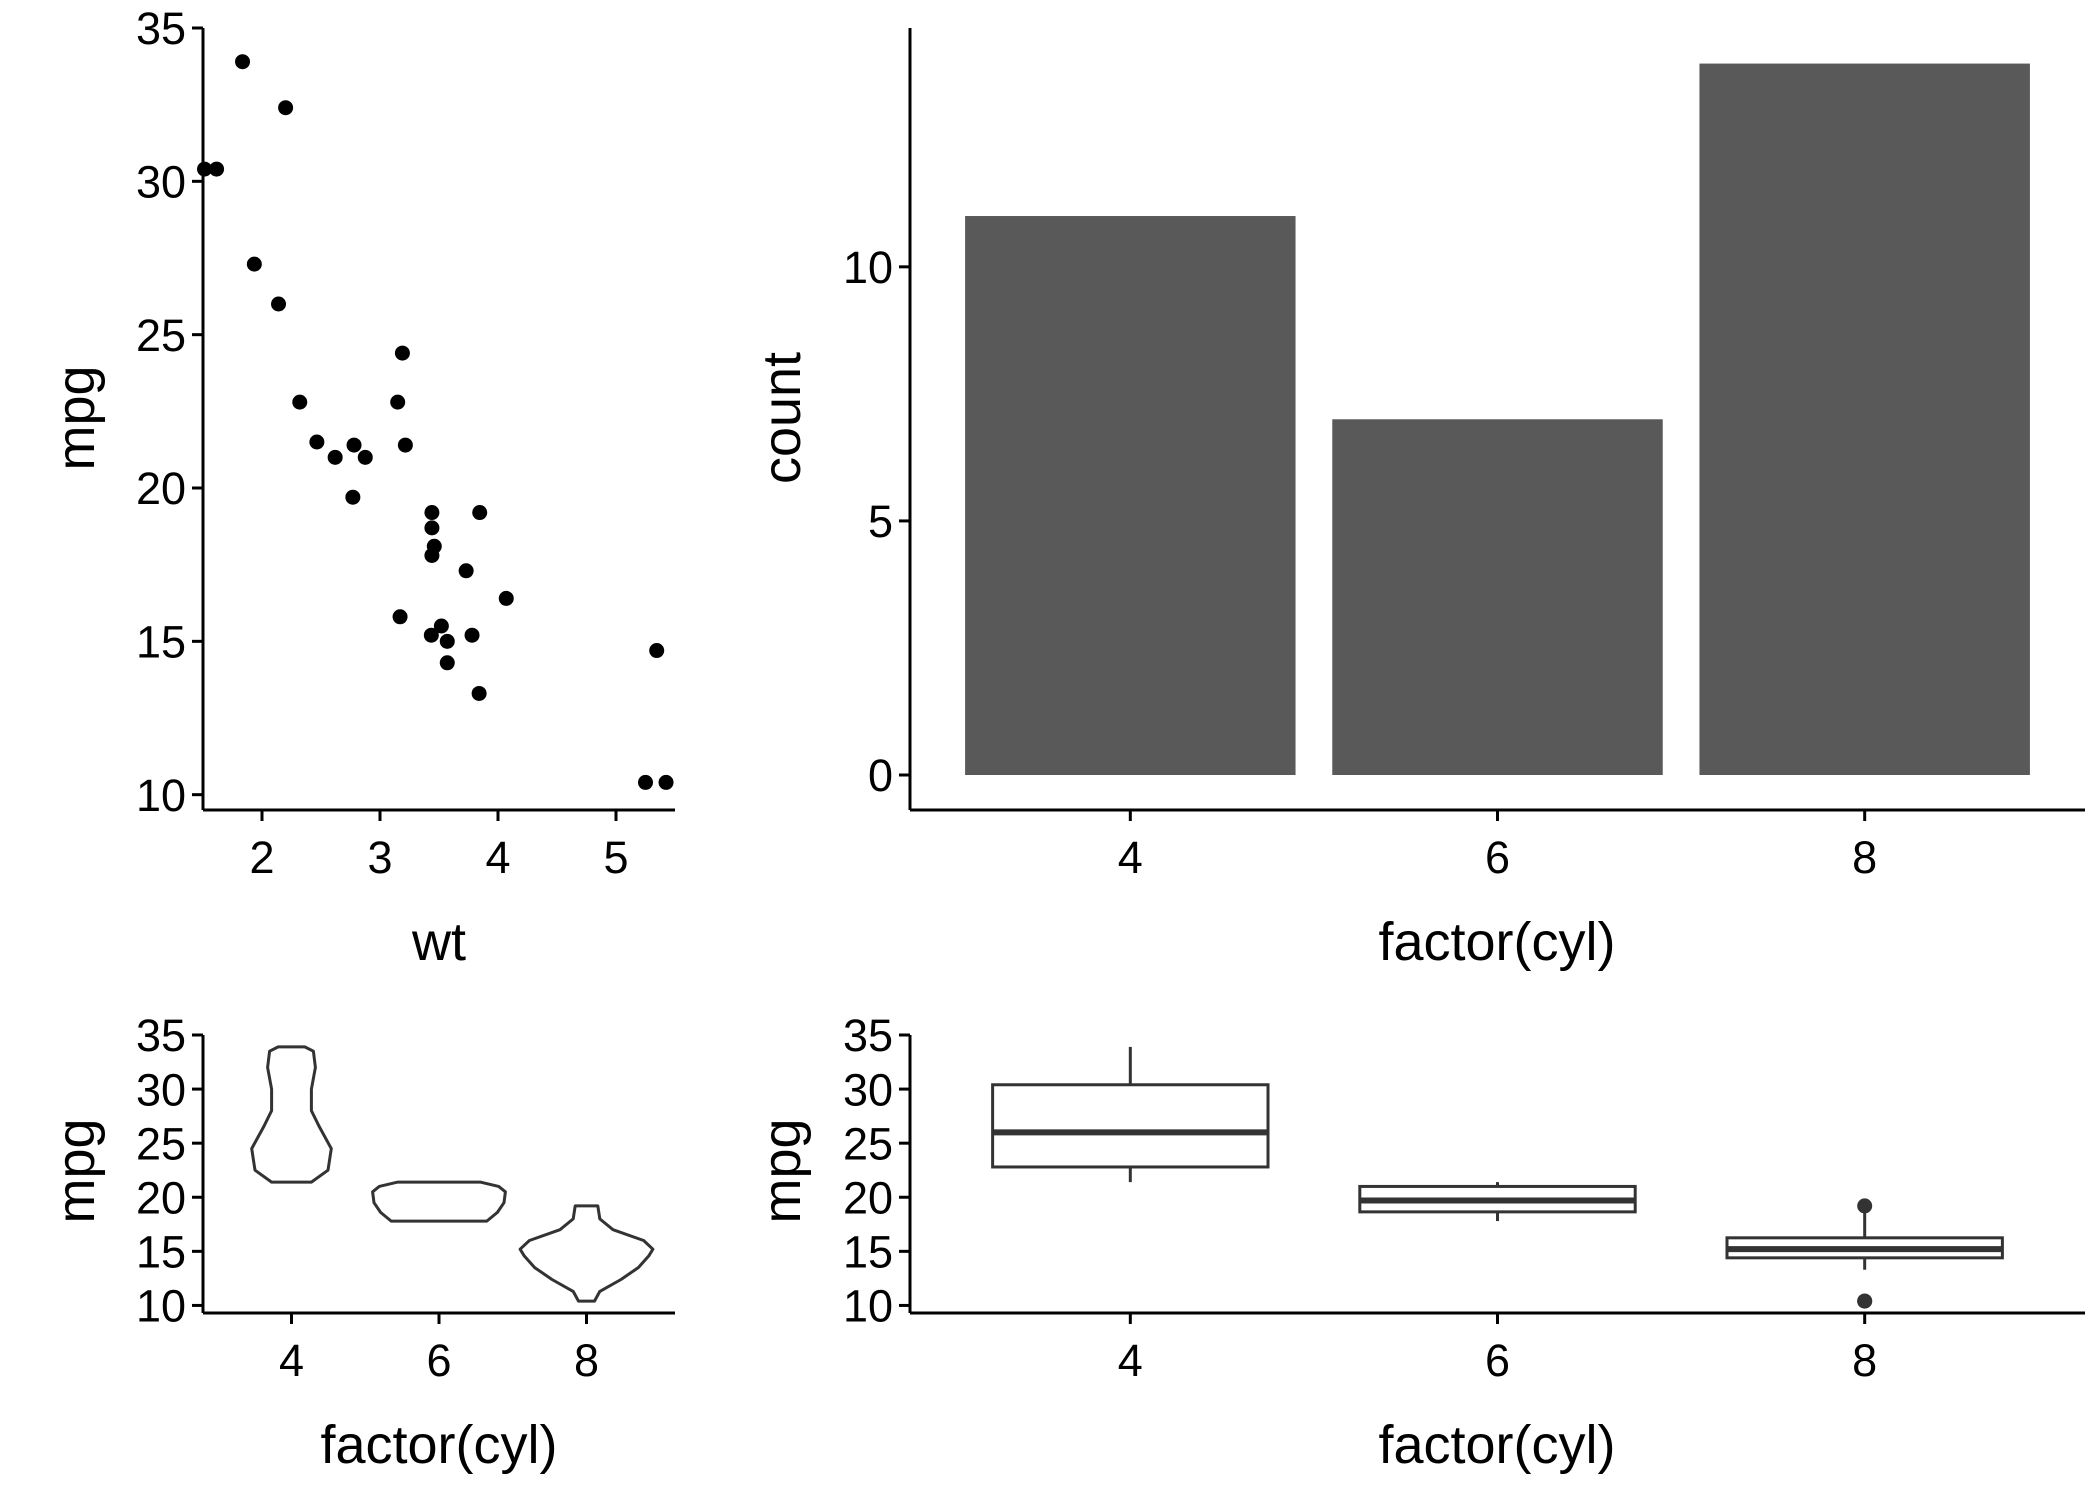 The image size is (2100, 1500). What do you see at coordinates (782, 1170) in the screenshot?
I see `boxplot-y-axis-title: mpg` at bounding box center [782, 1170].